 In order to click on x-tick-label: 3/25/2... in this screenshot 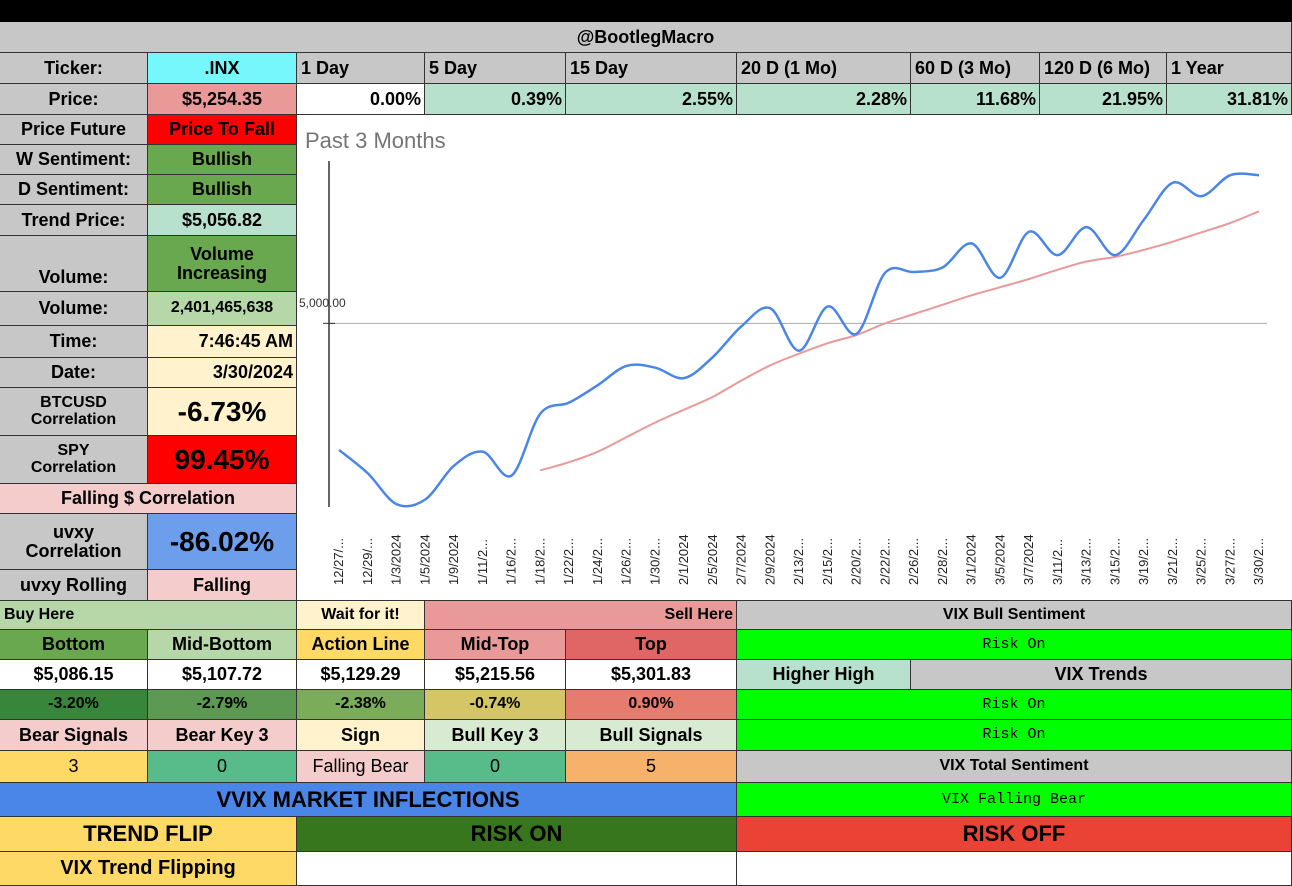, I will do `click(1201, 561)`.